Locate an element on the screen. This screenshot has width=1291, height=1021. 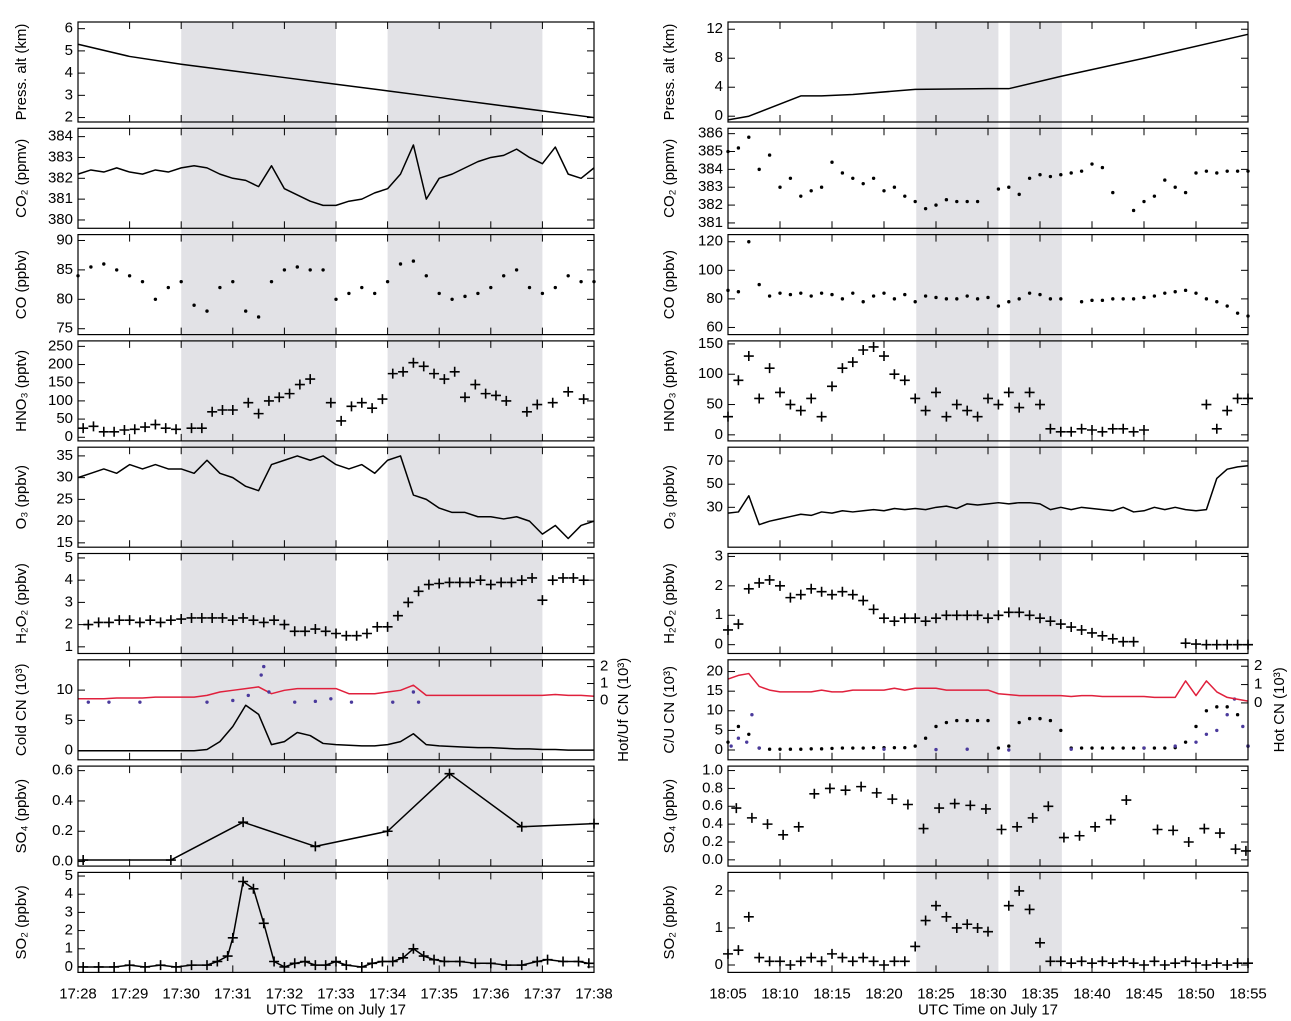
y-tick-label: 80 is located at coordinates (714, 298).